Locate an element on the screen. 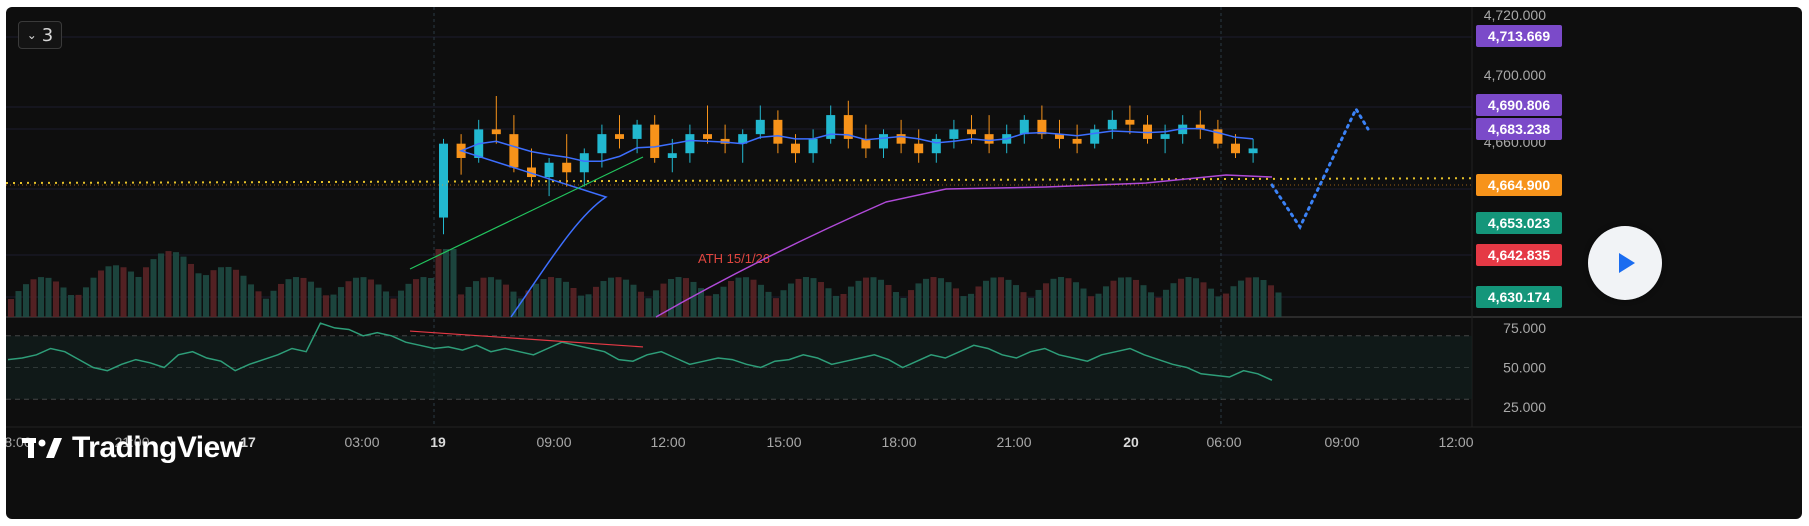  price-badge-label: 4,683.238 is located at coordinates (1519, 129).